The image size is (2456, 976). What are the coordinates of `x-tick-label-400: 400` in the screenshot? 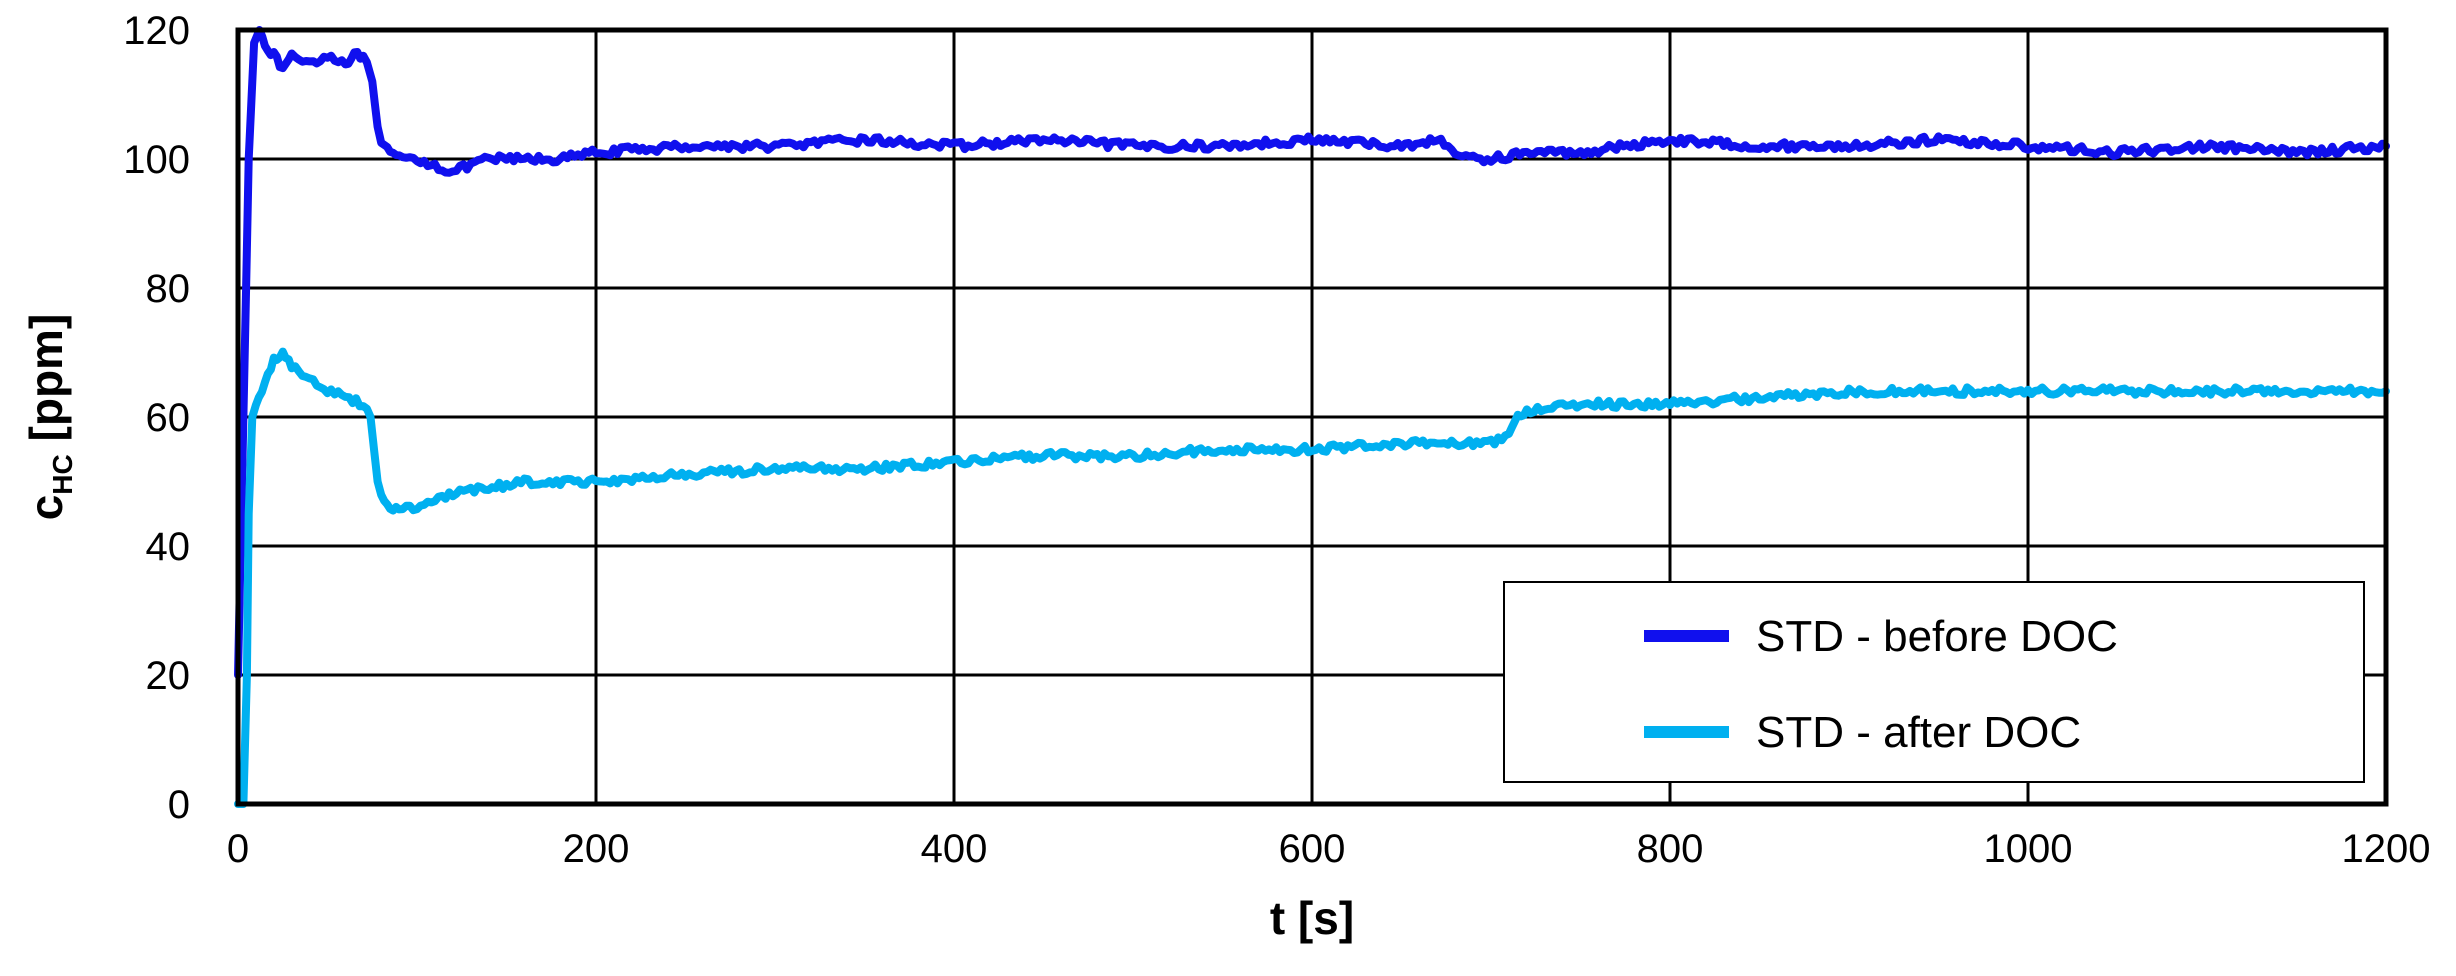 It's located at (954, 849).